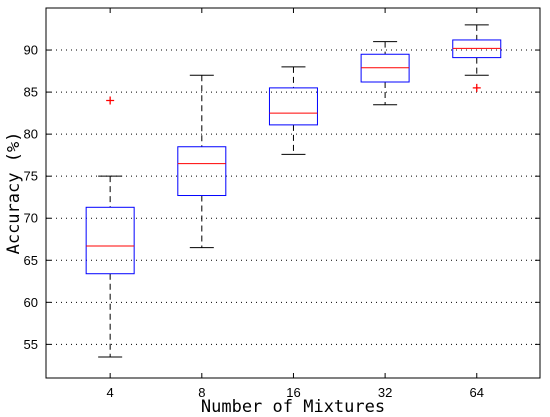 The image size is (550, 417). I want to click on x-tick-label-4: 4, so click(110, 392).